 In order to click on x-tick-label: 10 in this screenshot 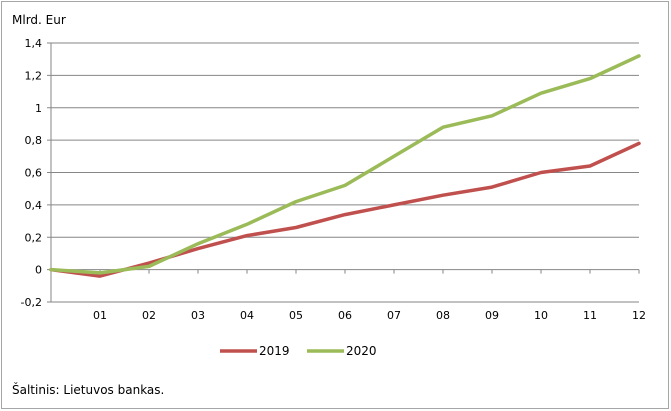, I will do `click(541, 315)`.